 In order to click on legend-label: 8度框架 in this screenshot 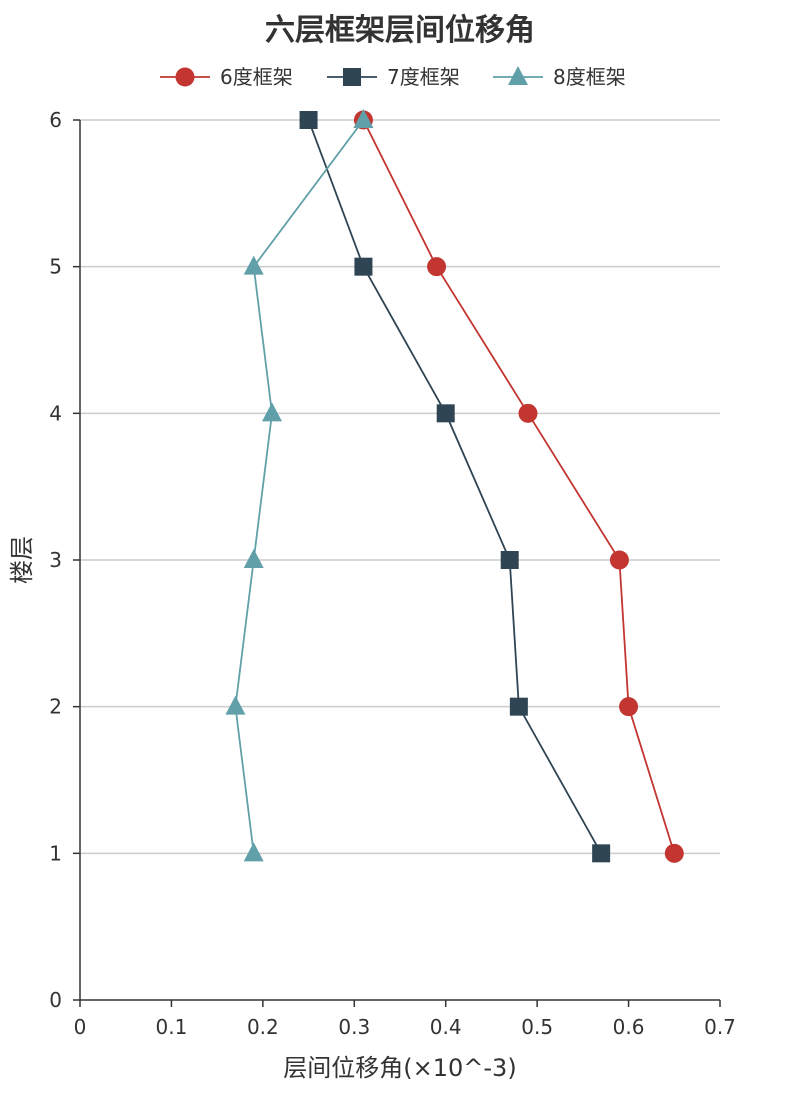, I will do `click(589, 77)`.